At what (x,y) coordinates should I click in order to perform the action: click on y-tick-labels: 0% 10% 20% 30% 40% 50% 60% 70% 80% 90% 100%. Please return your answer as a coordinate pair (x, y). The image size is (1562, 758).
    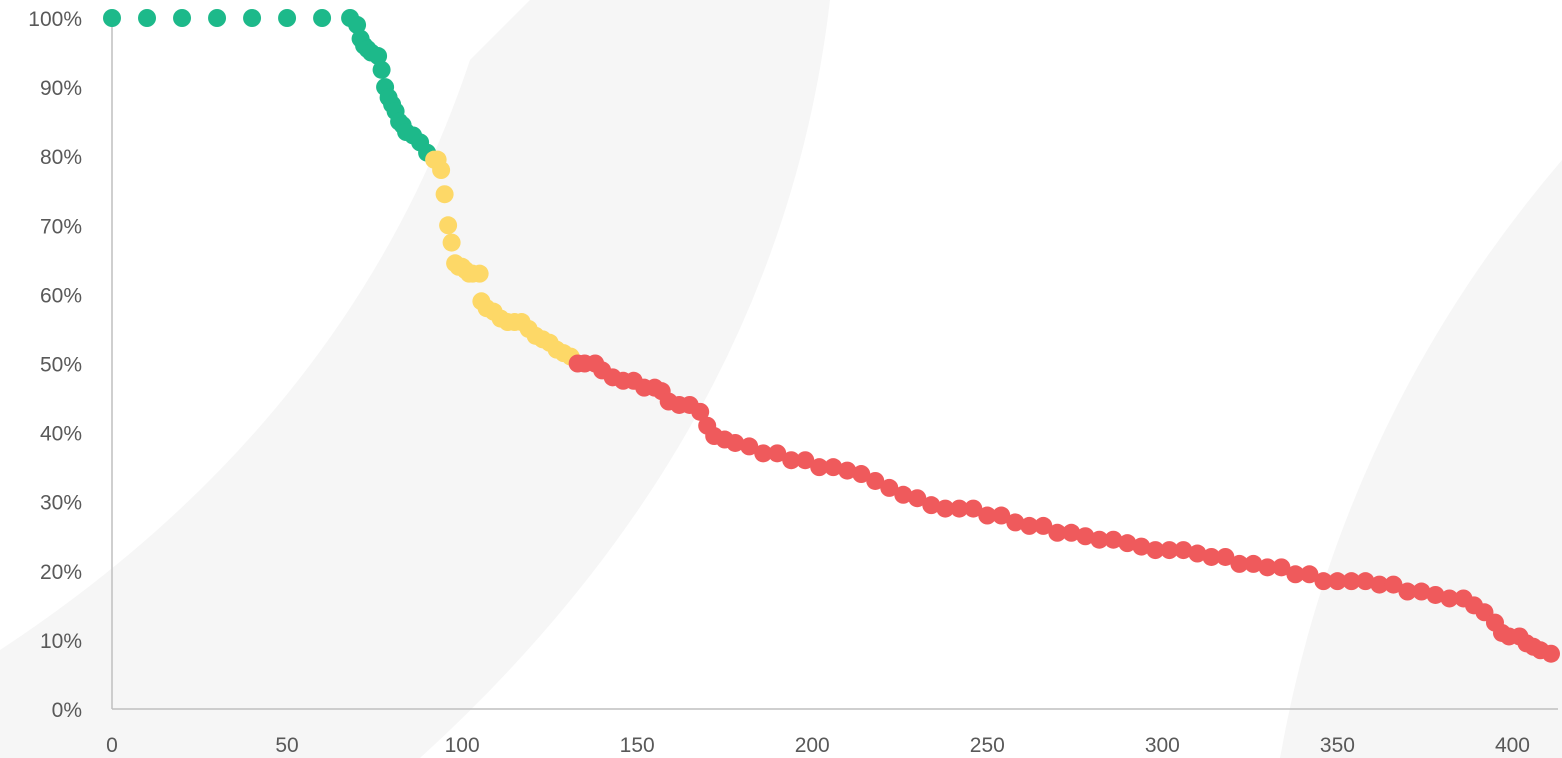
    Looking at the image, I should click on (55, 365).